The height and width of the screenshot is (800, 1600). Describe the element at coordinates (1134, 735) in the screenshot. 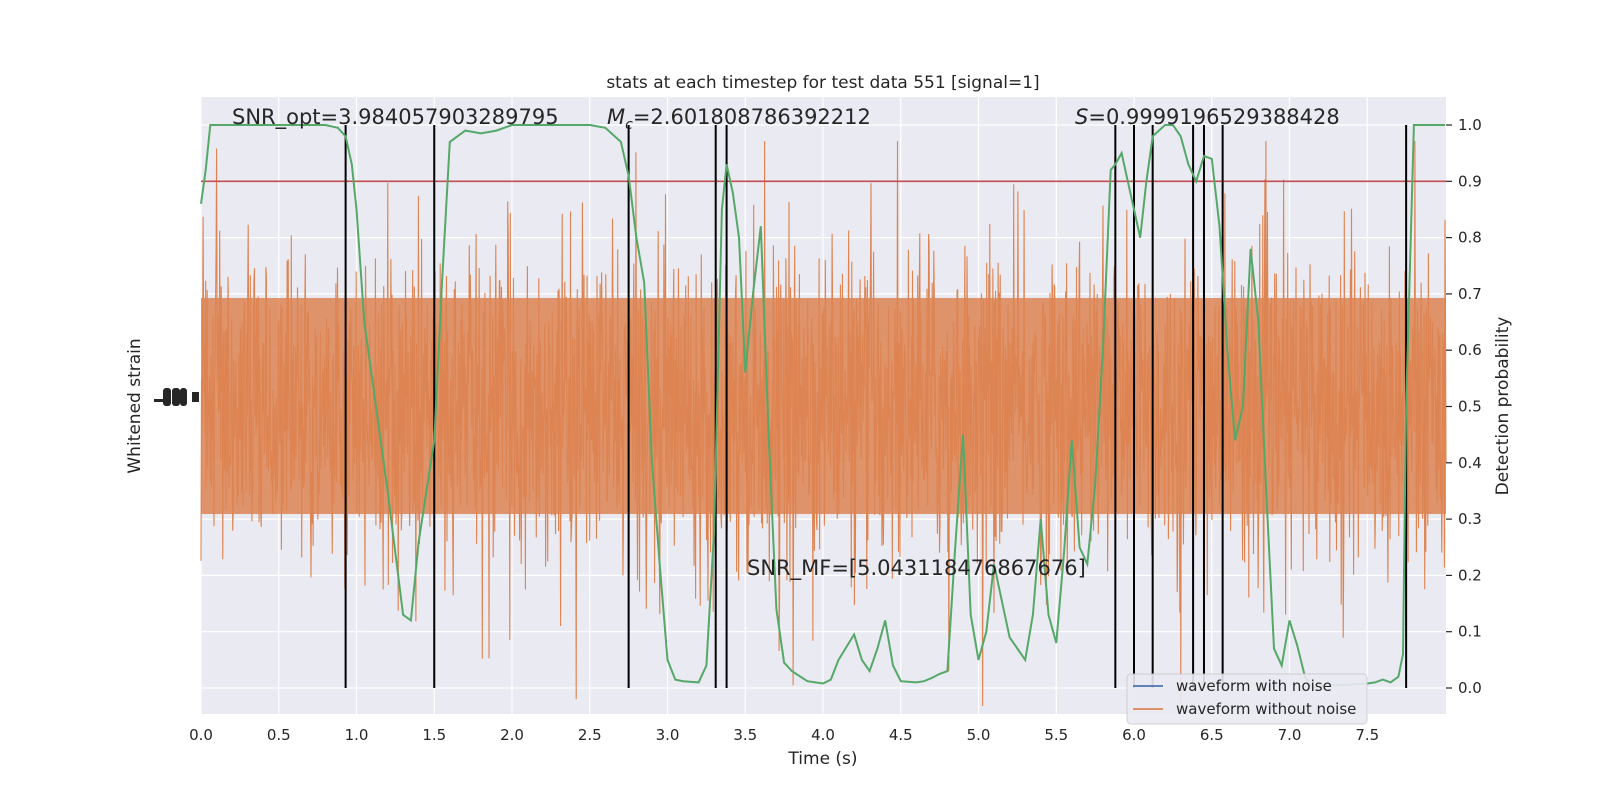

I see `x-tick-label: 6.0` at that location.